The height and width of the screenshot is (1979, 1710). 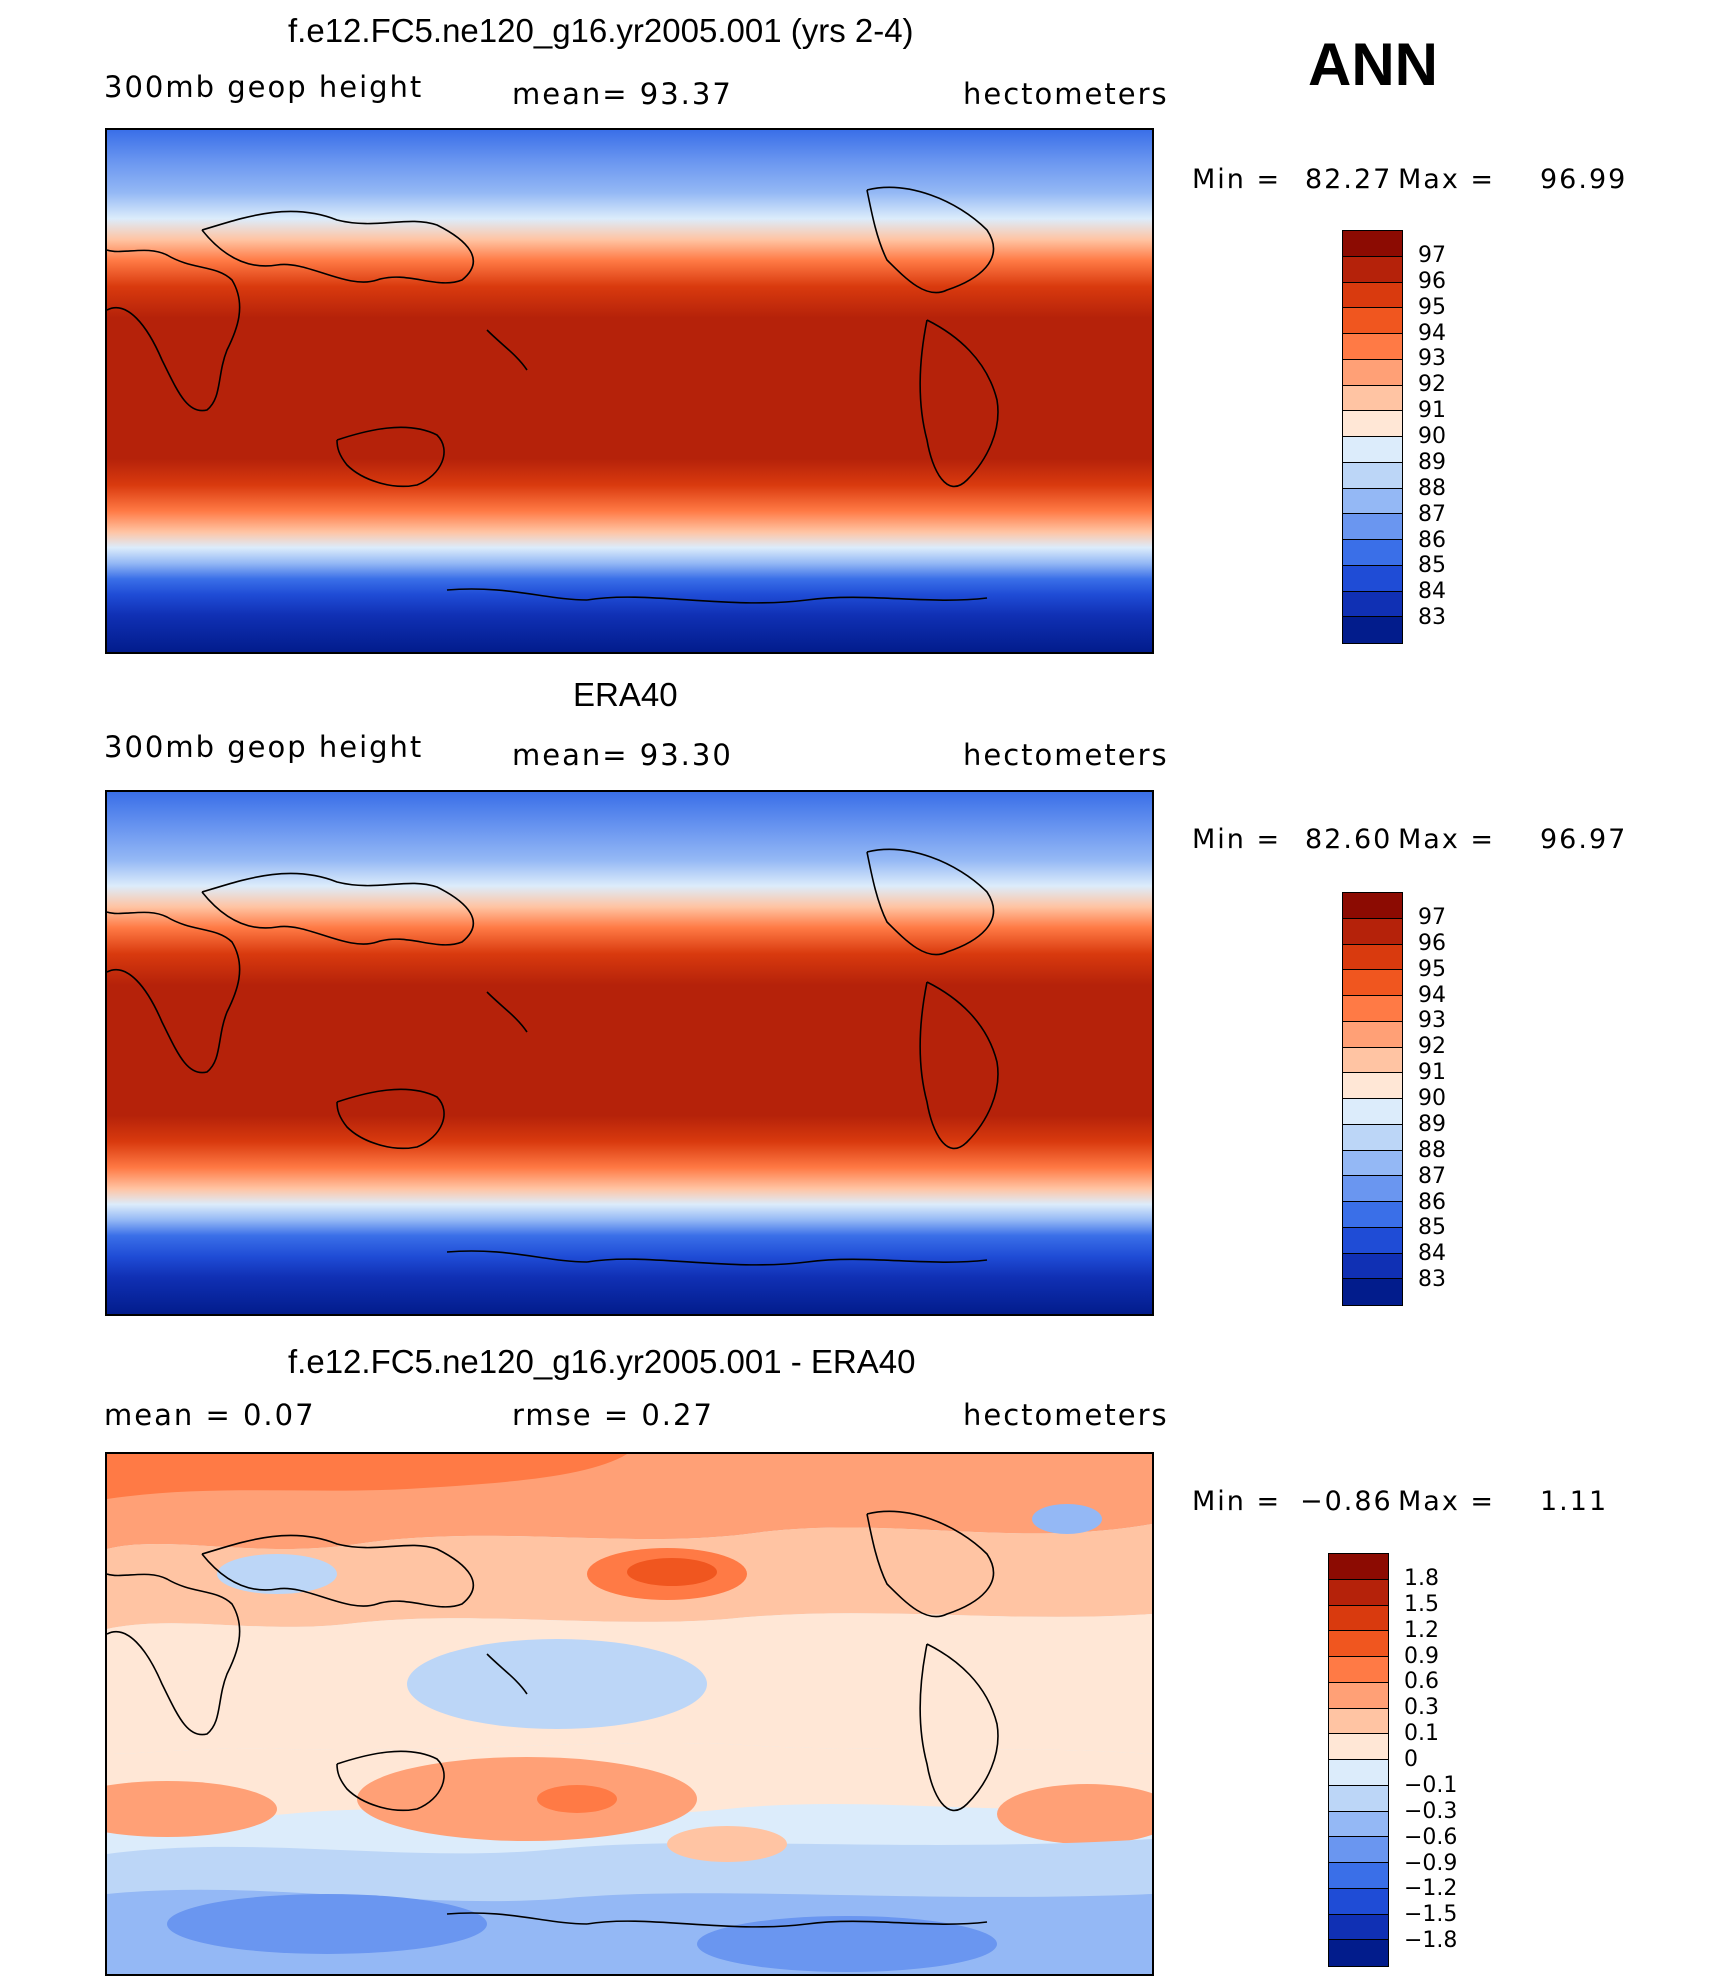 What do you see at coordinates (1431, 1889) in the screenshot?
I see `legend-tick-label: −1.2` at bounding box center [1431, 1889].